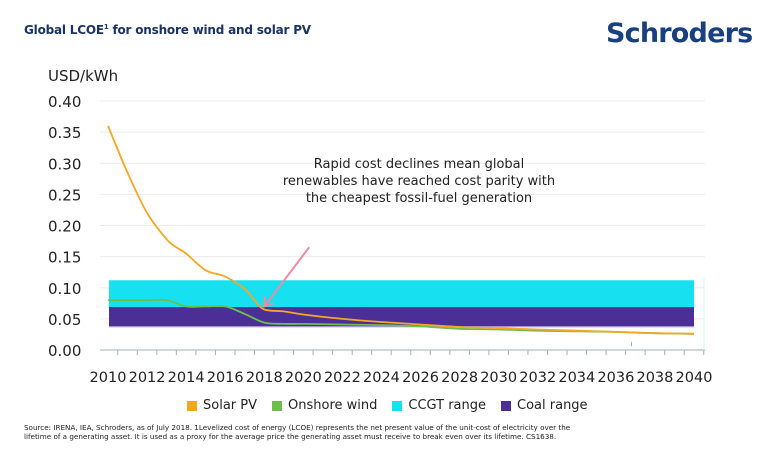  What do you see at coordinates (679, 33) in the screenshot?
I see `brand-logo: Schroders` at bounding box center [679, 33].